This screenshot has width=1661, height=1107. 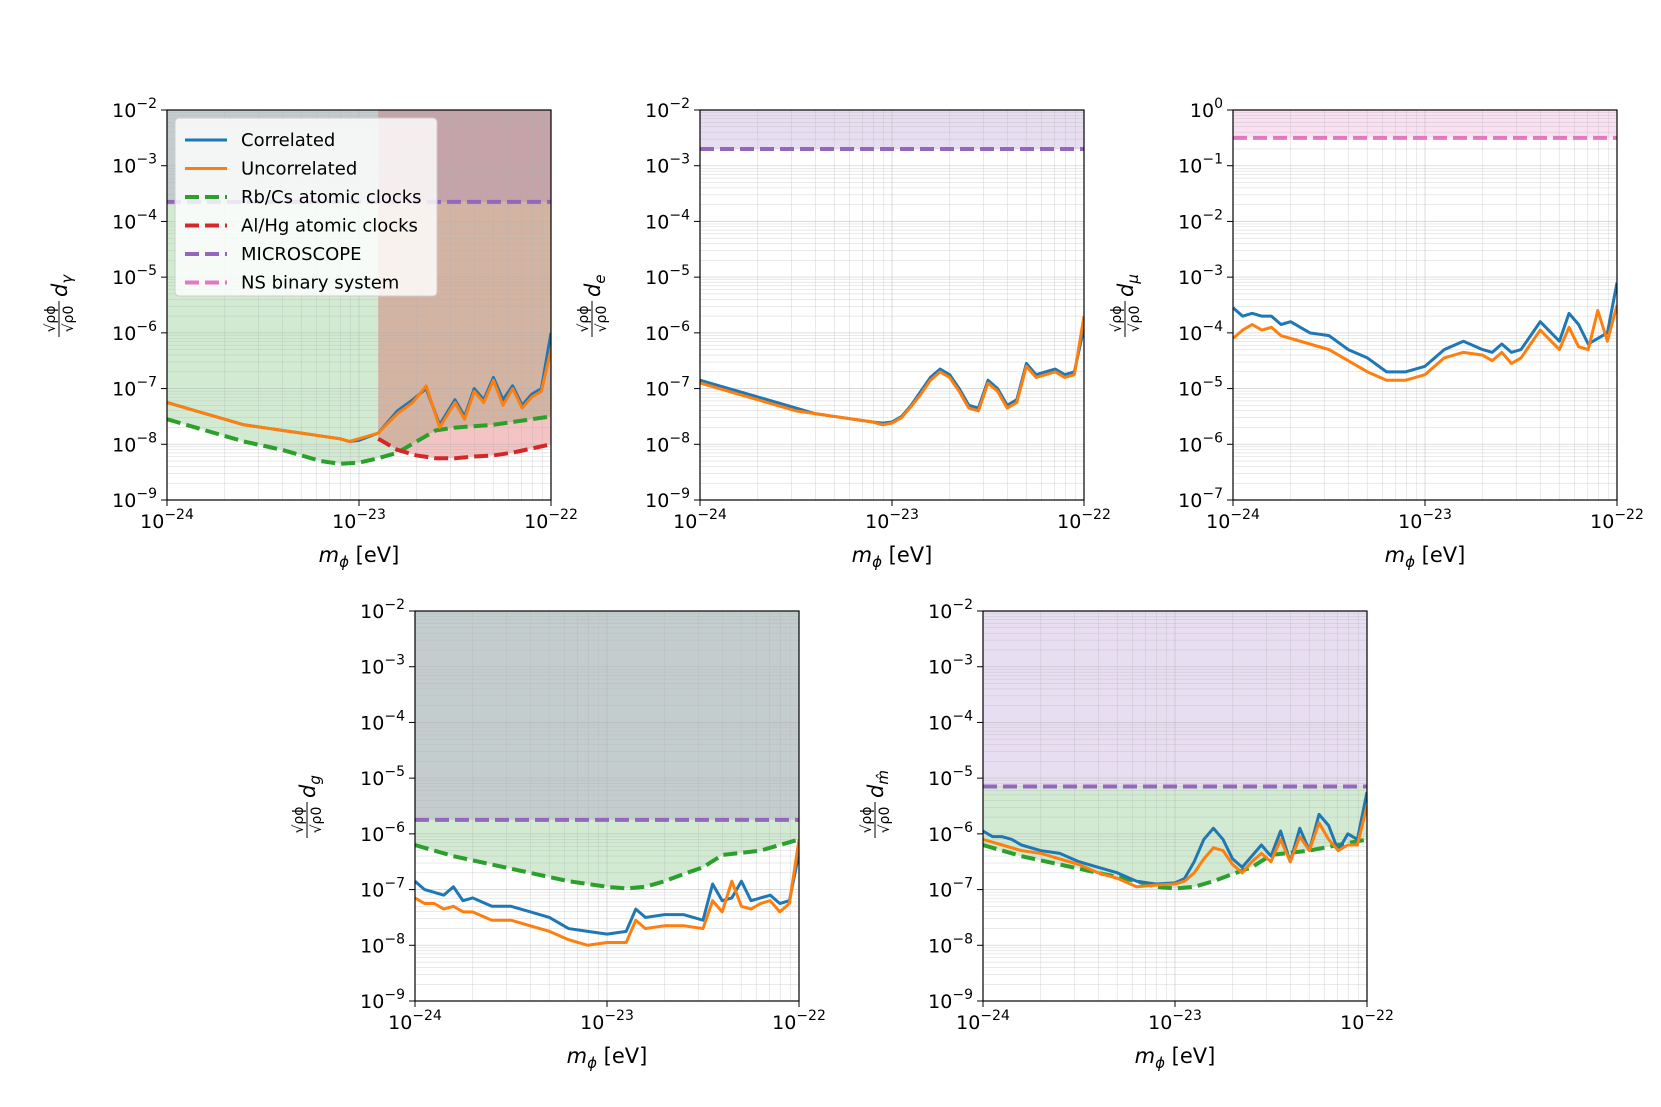 What do you see at coordinates (60, 305) in the screenshot?
I see `y-axis-label: √ρϕ √ρ0 dγ` at bounding box center [60, 305].